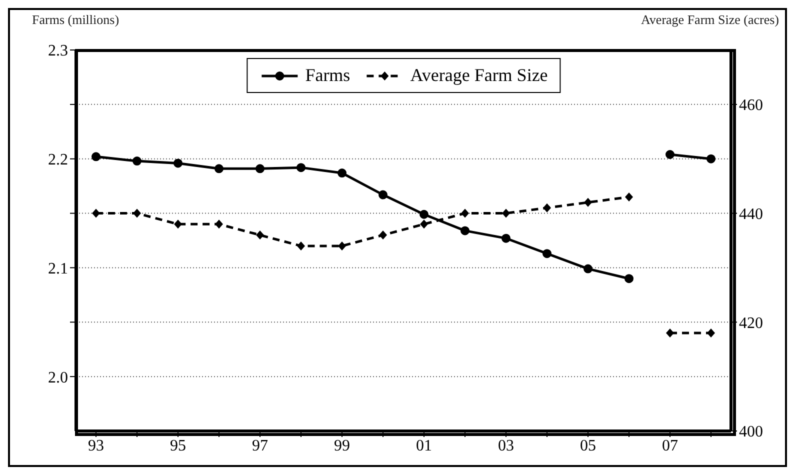 This screenshot has width=795, height=470. I want to click on x-tick-label: 93, so click(96, 445).